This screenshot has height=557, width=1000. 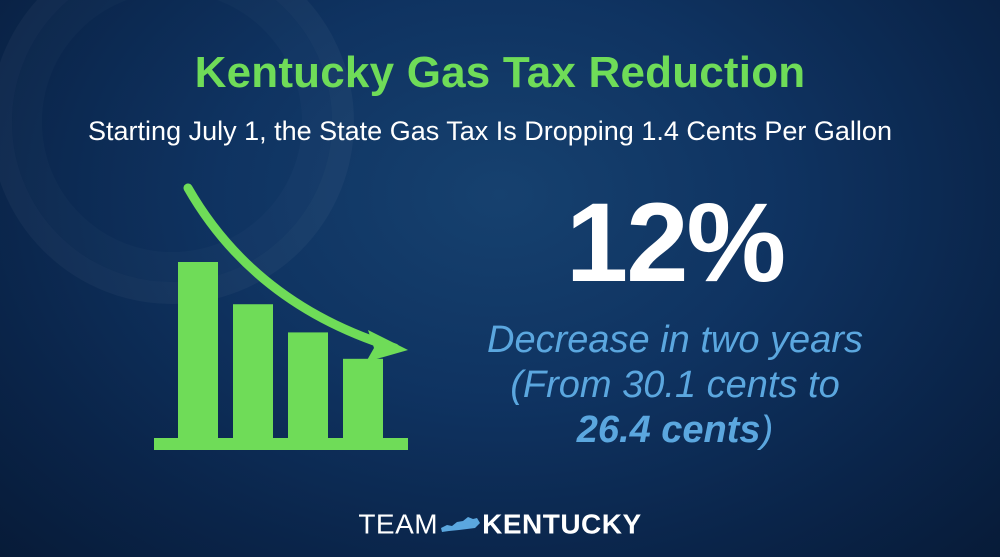 I want to click on new-tax-value: 26.4 cents, so click(x=668, y=430).